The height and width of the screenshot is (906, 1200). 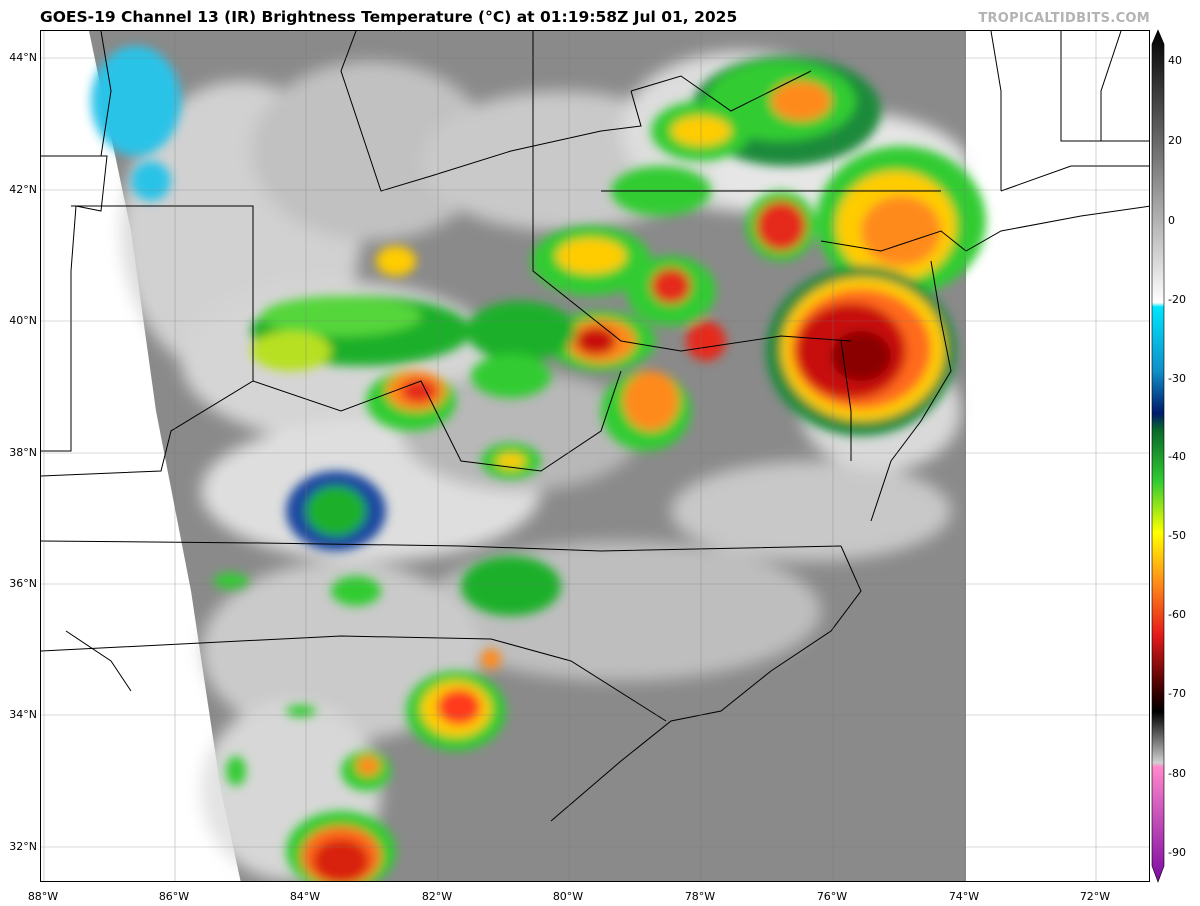 What do you see at coordinates (1064, 18) in the screenshot?
I see `site-credit: TROPICALTIDBITS.COM` at bounding box center [1064, 18].